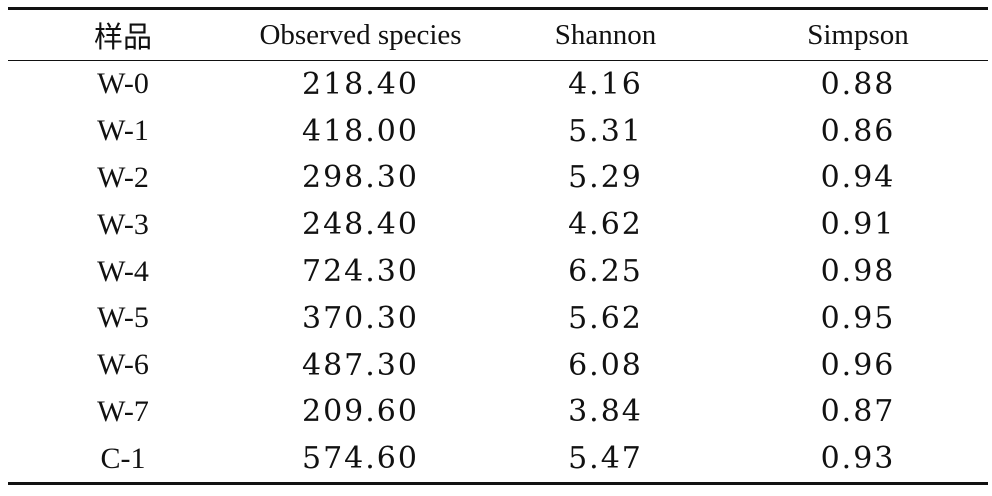 The image size is (992, 496). Describe the element at coordinates (123, 177) in the screenshot. I see `cell-sample: W-2` at that location.